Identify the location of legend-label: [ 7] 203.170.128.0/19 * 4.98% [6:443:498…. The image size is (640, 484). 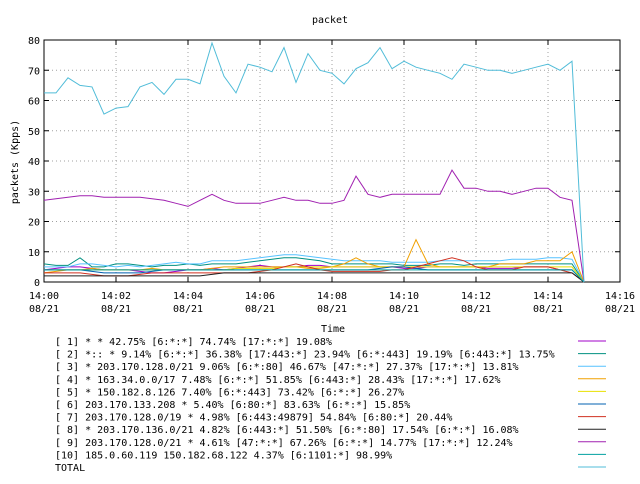
(253, 418).